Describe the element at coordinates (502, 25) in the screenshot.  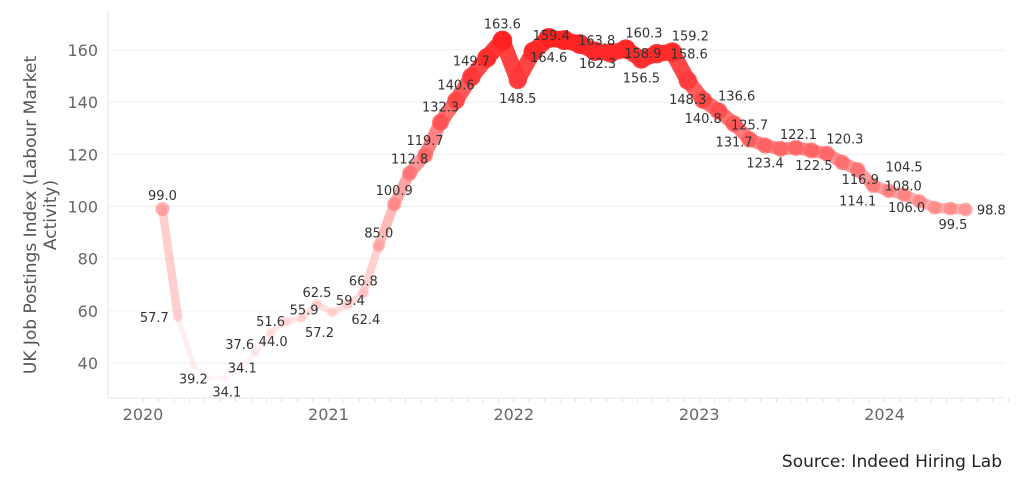
I see `data-label: 163.6` at that location.